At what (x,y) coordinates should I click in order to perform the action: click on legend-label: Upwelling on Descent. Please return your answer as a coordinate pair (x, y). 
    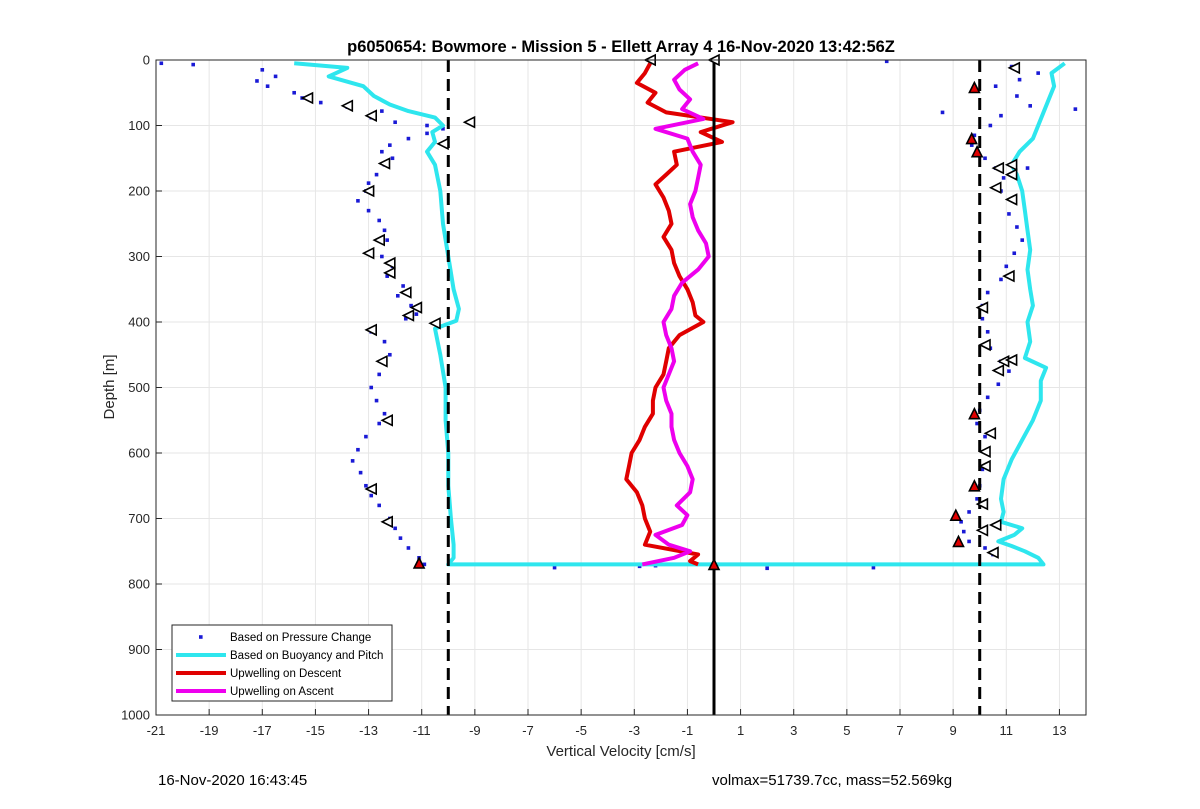
    Looking at the image, I should click on (286, 674).